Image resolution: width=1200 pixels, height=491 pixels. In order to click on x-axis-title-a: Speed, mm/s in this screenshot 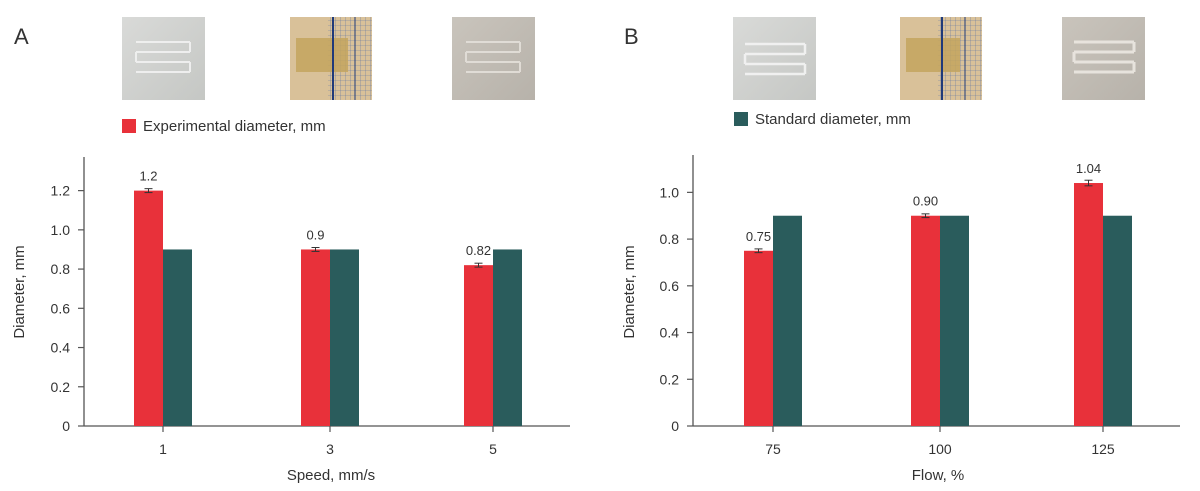, I will do `click(331, 475)`.